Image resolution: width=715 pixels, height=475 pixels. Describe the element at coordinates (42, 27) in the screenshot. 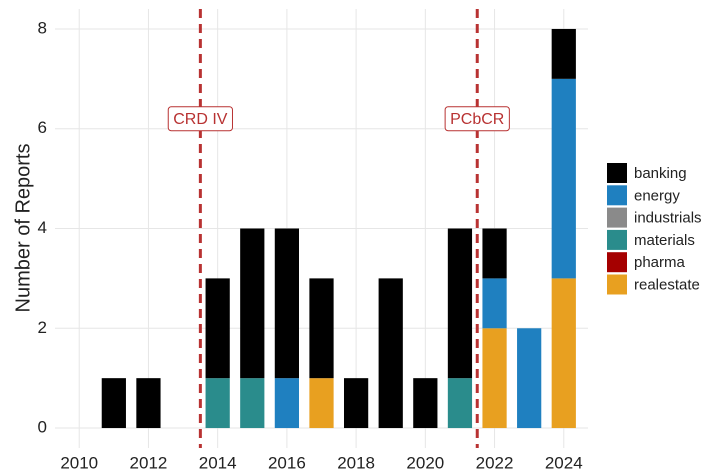

I see `y-tick-label: 8` at that location.